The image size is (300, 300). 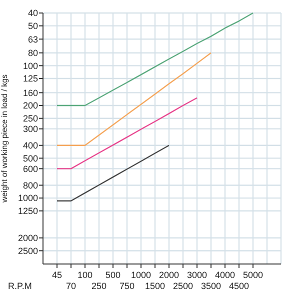 What do you see at coordinates (225, 275) in the screenshot?
I see `x-tick-label: 4000` at bounding box center [225, 275].